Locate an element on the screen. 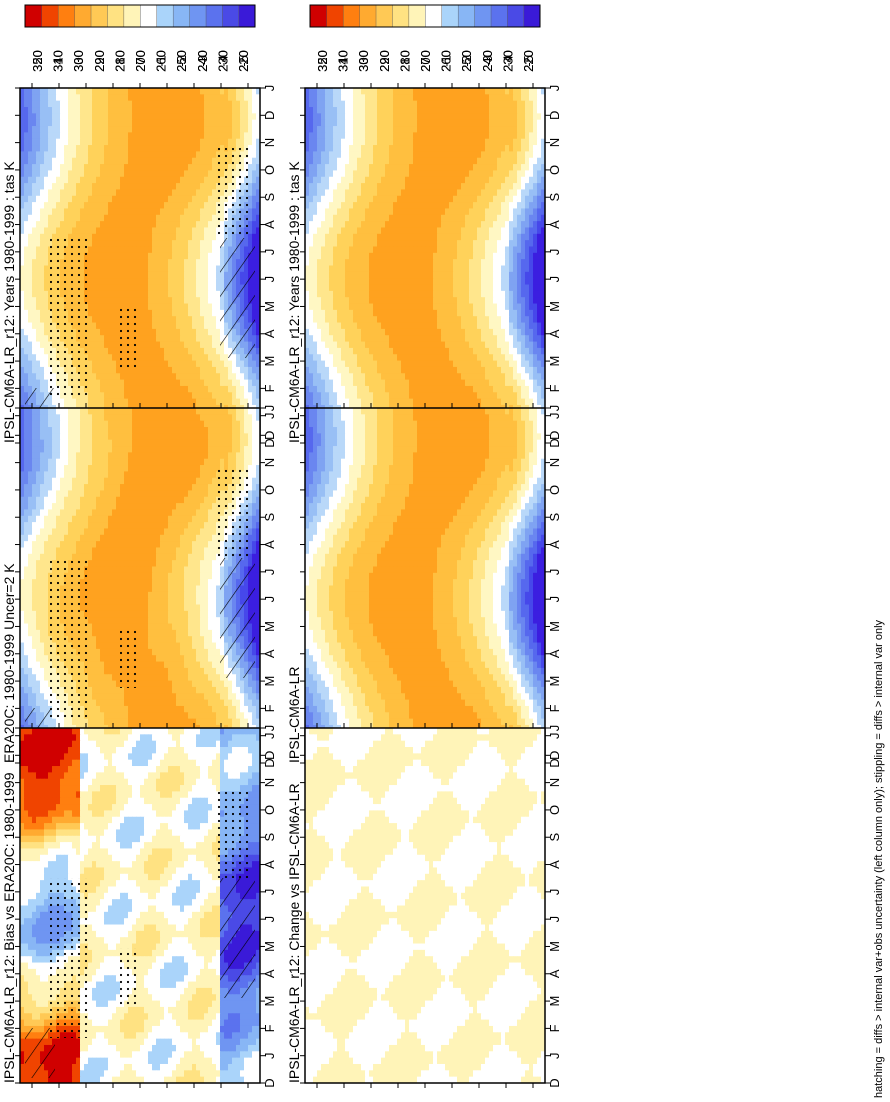 The image size is (890, 1102). colorbar-tick-label: -2 is located at coordinates (466, 61).